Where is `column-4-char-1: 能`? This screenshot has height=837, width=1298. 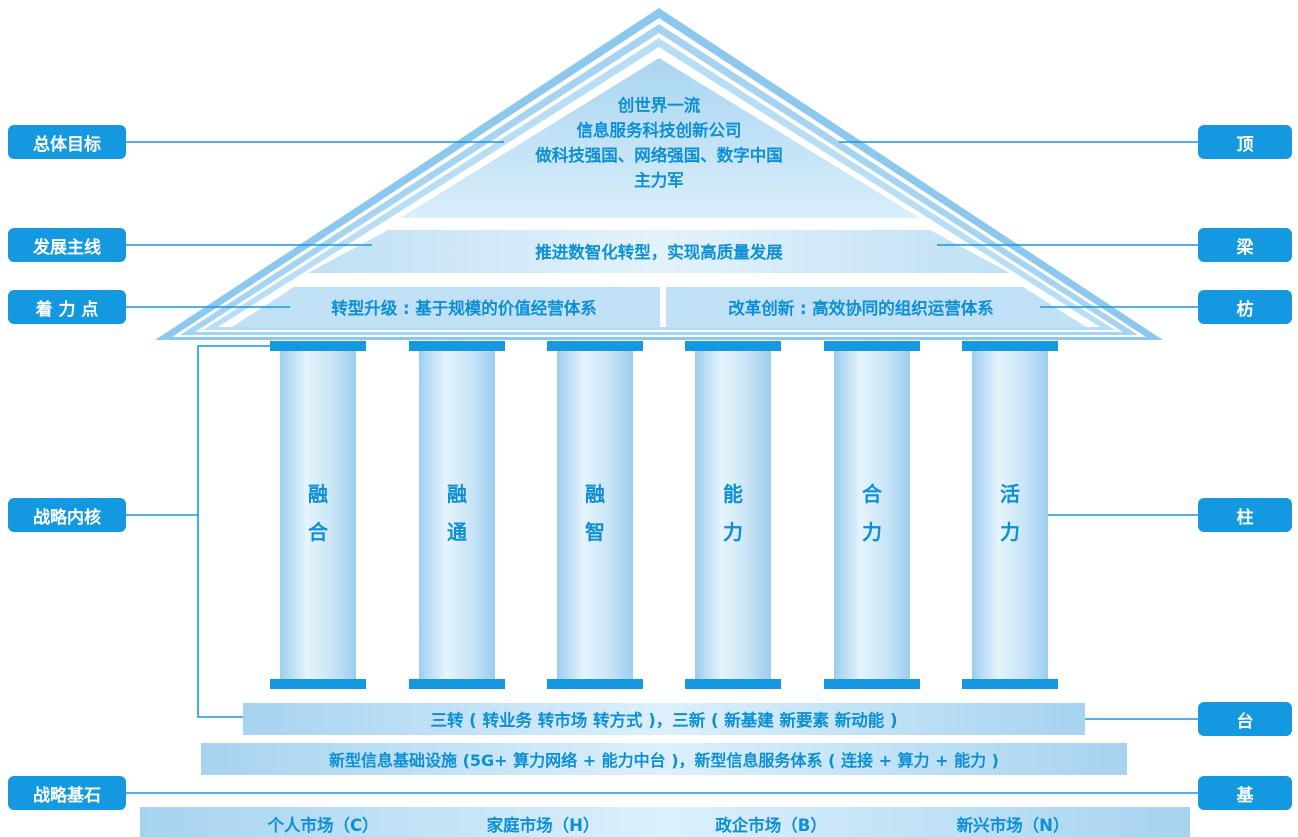
column-4-char-1: 能 is located at coordinates (733, 494).